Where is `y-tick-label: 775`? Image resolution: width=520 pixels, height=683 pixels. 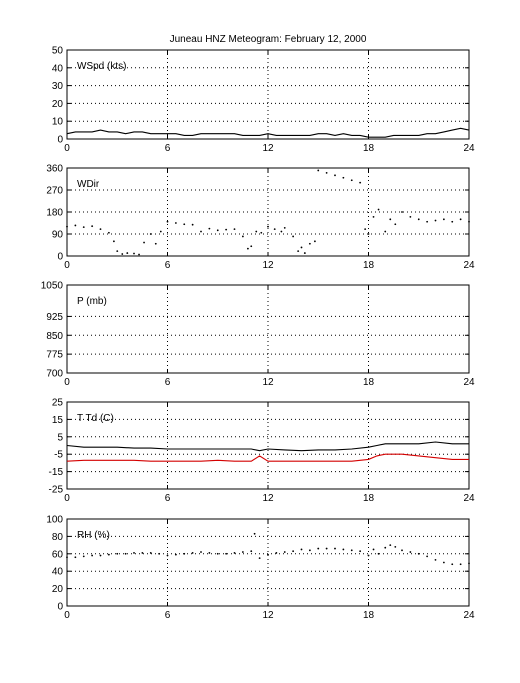
y-tick-label: 775 is located at coordinates (54, 355).